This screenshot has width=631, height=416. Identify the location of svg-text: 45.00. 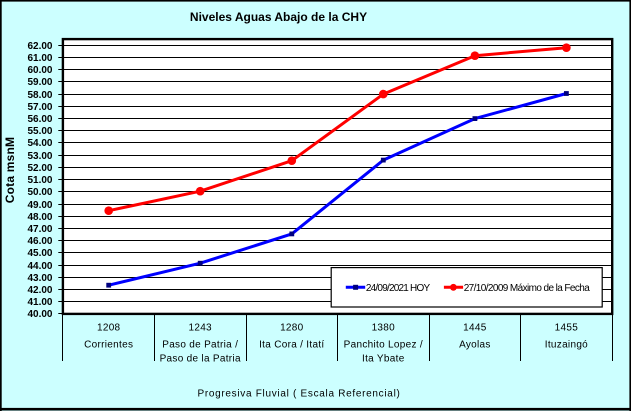
(39, 253).